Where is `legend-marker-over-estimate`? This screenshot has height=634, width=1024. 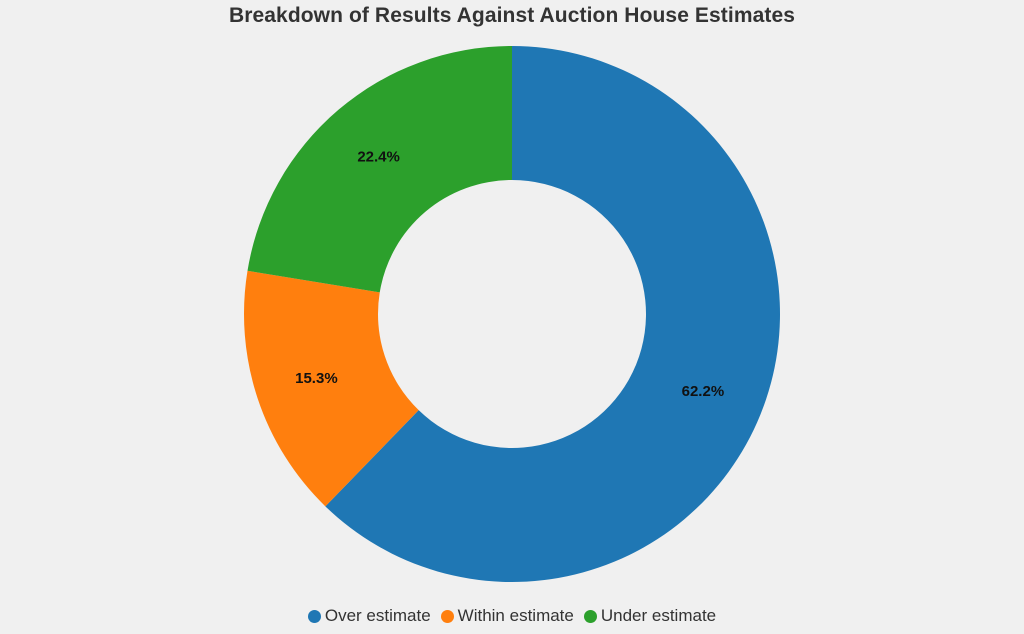
legend-marker-over-estimate is located at coordinates (314, 616).